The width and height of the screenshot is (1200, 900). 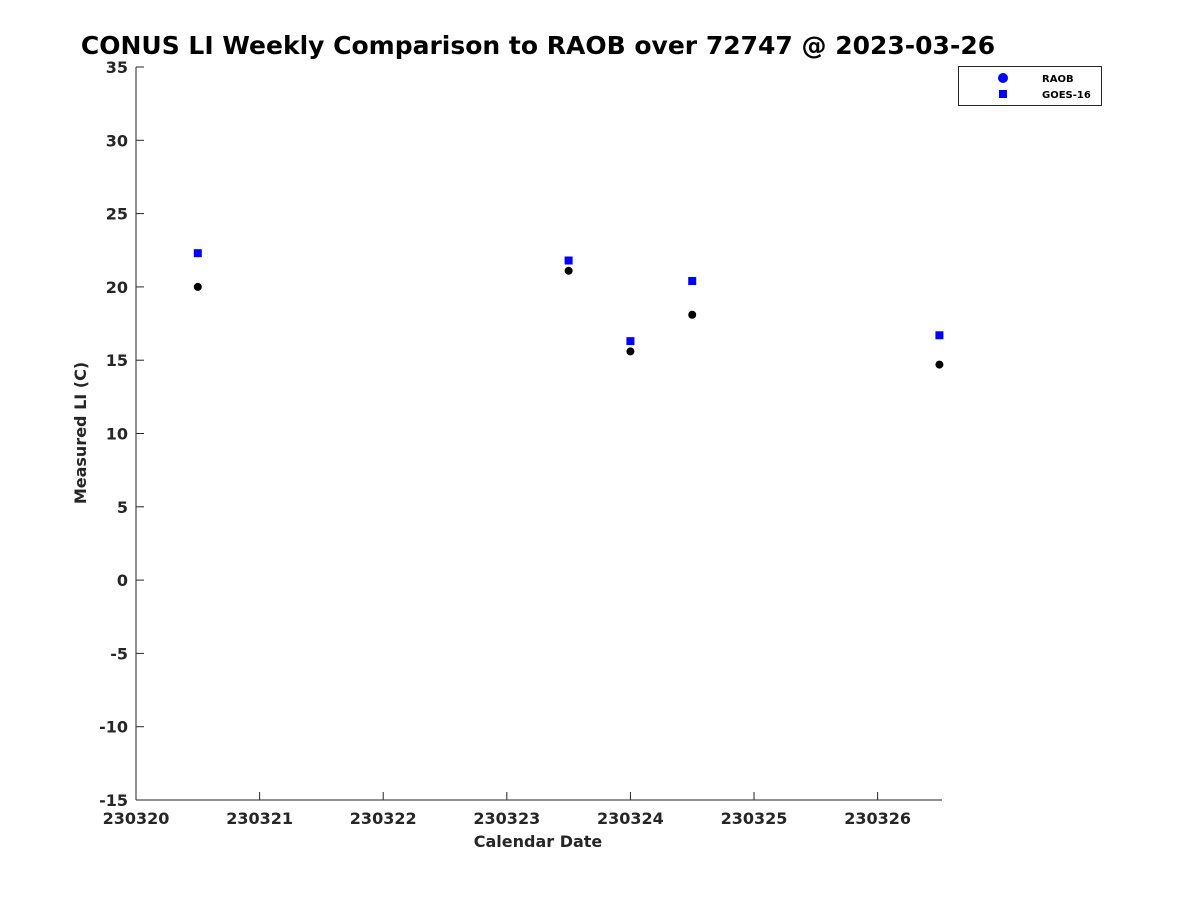 What do you see at coordinates (122, 580) in the screenshot?
I see `y-tick-label: 0` at bounding box center [122, 580].